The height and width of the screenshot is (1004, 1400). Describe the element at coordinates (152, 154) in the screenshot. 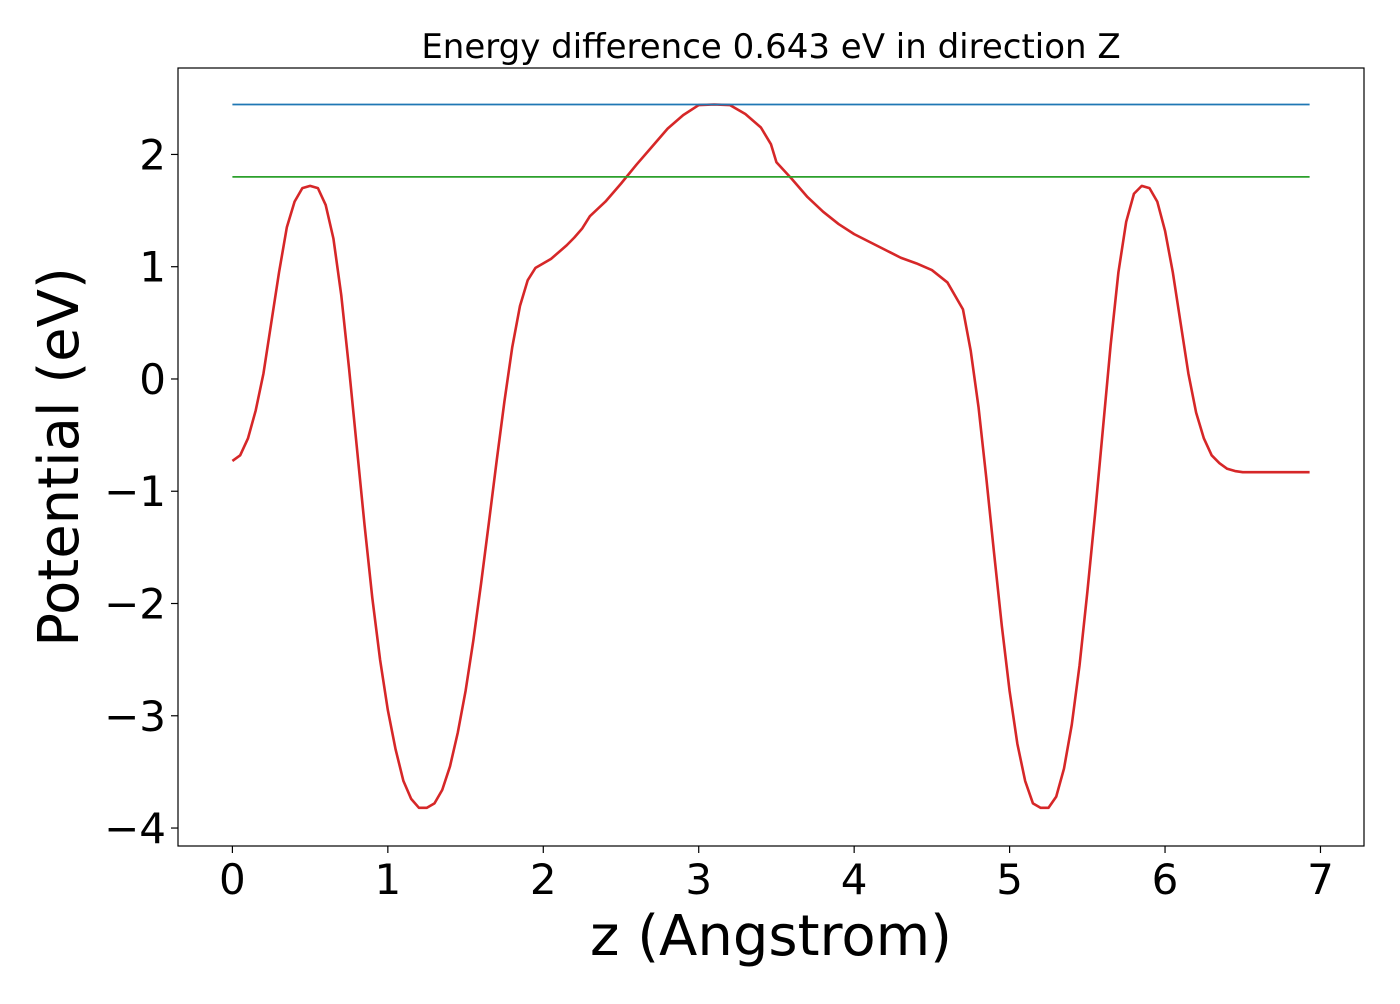

I see `y-tick-label: 2` at that location.